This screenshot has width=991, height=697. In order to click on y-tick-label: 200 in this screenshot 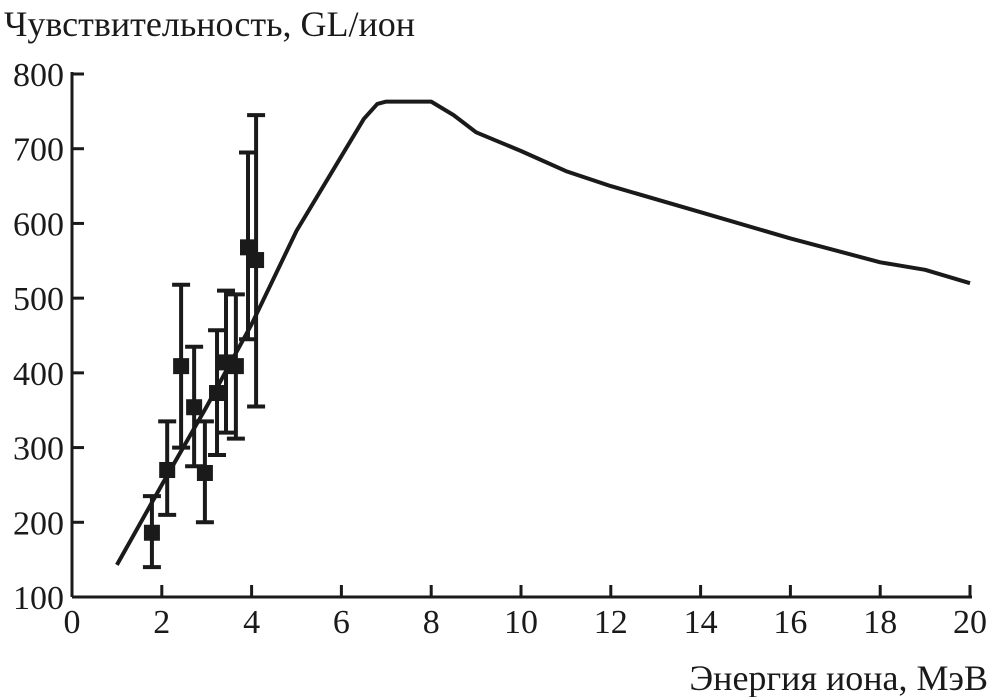, I will do `click(38, 523)`.